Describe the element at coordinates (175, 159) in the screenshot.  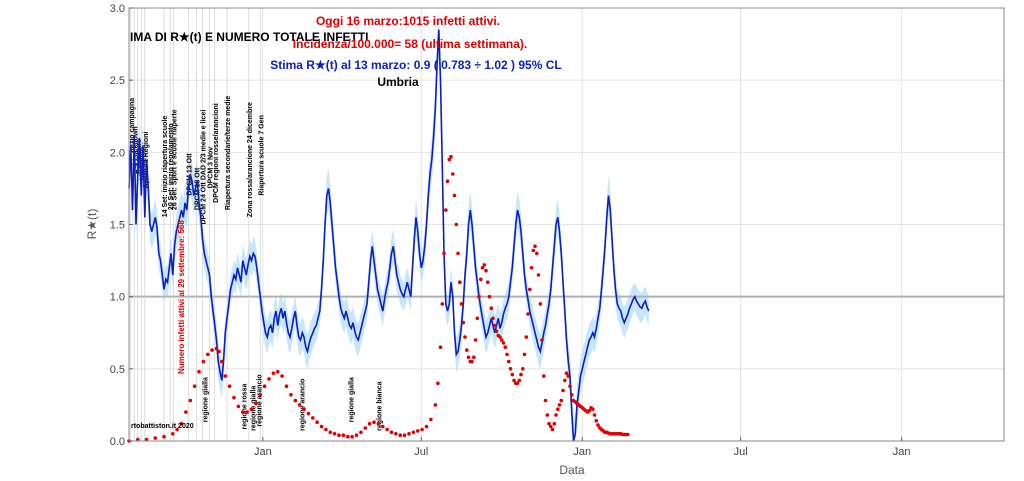
I see `event-label: 26 Set: Sport e scuole riaperte` at that location.